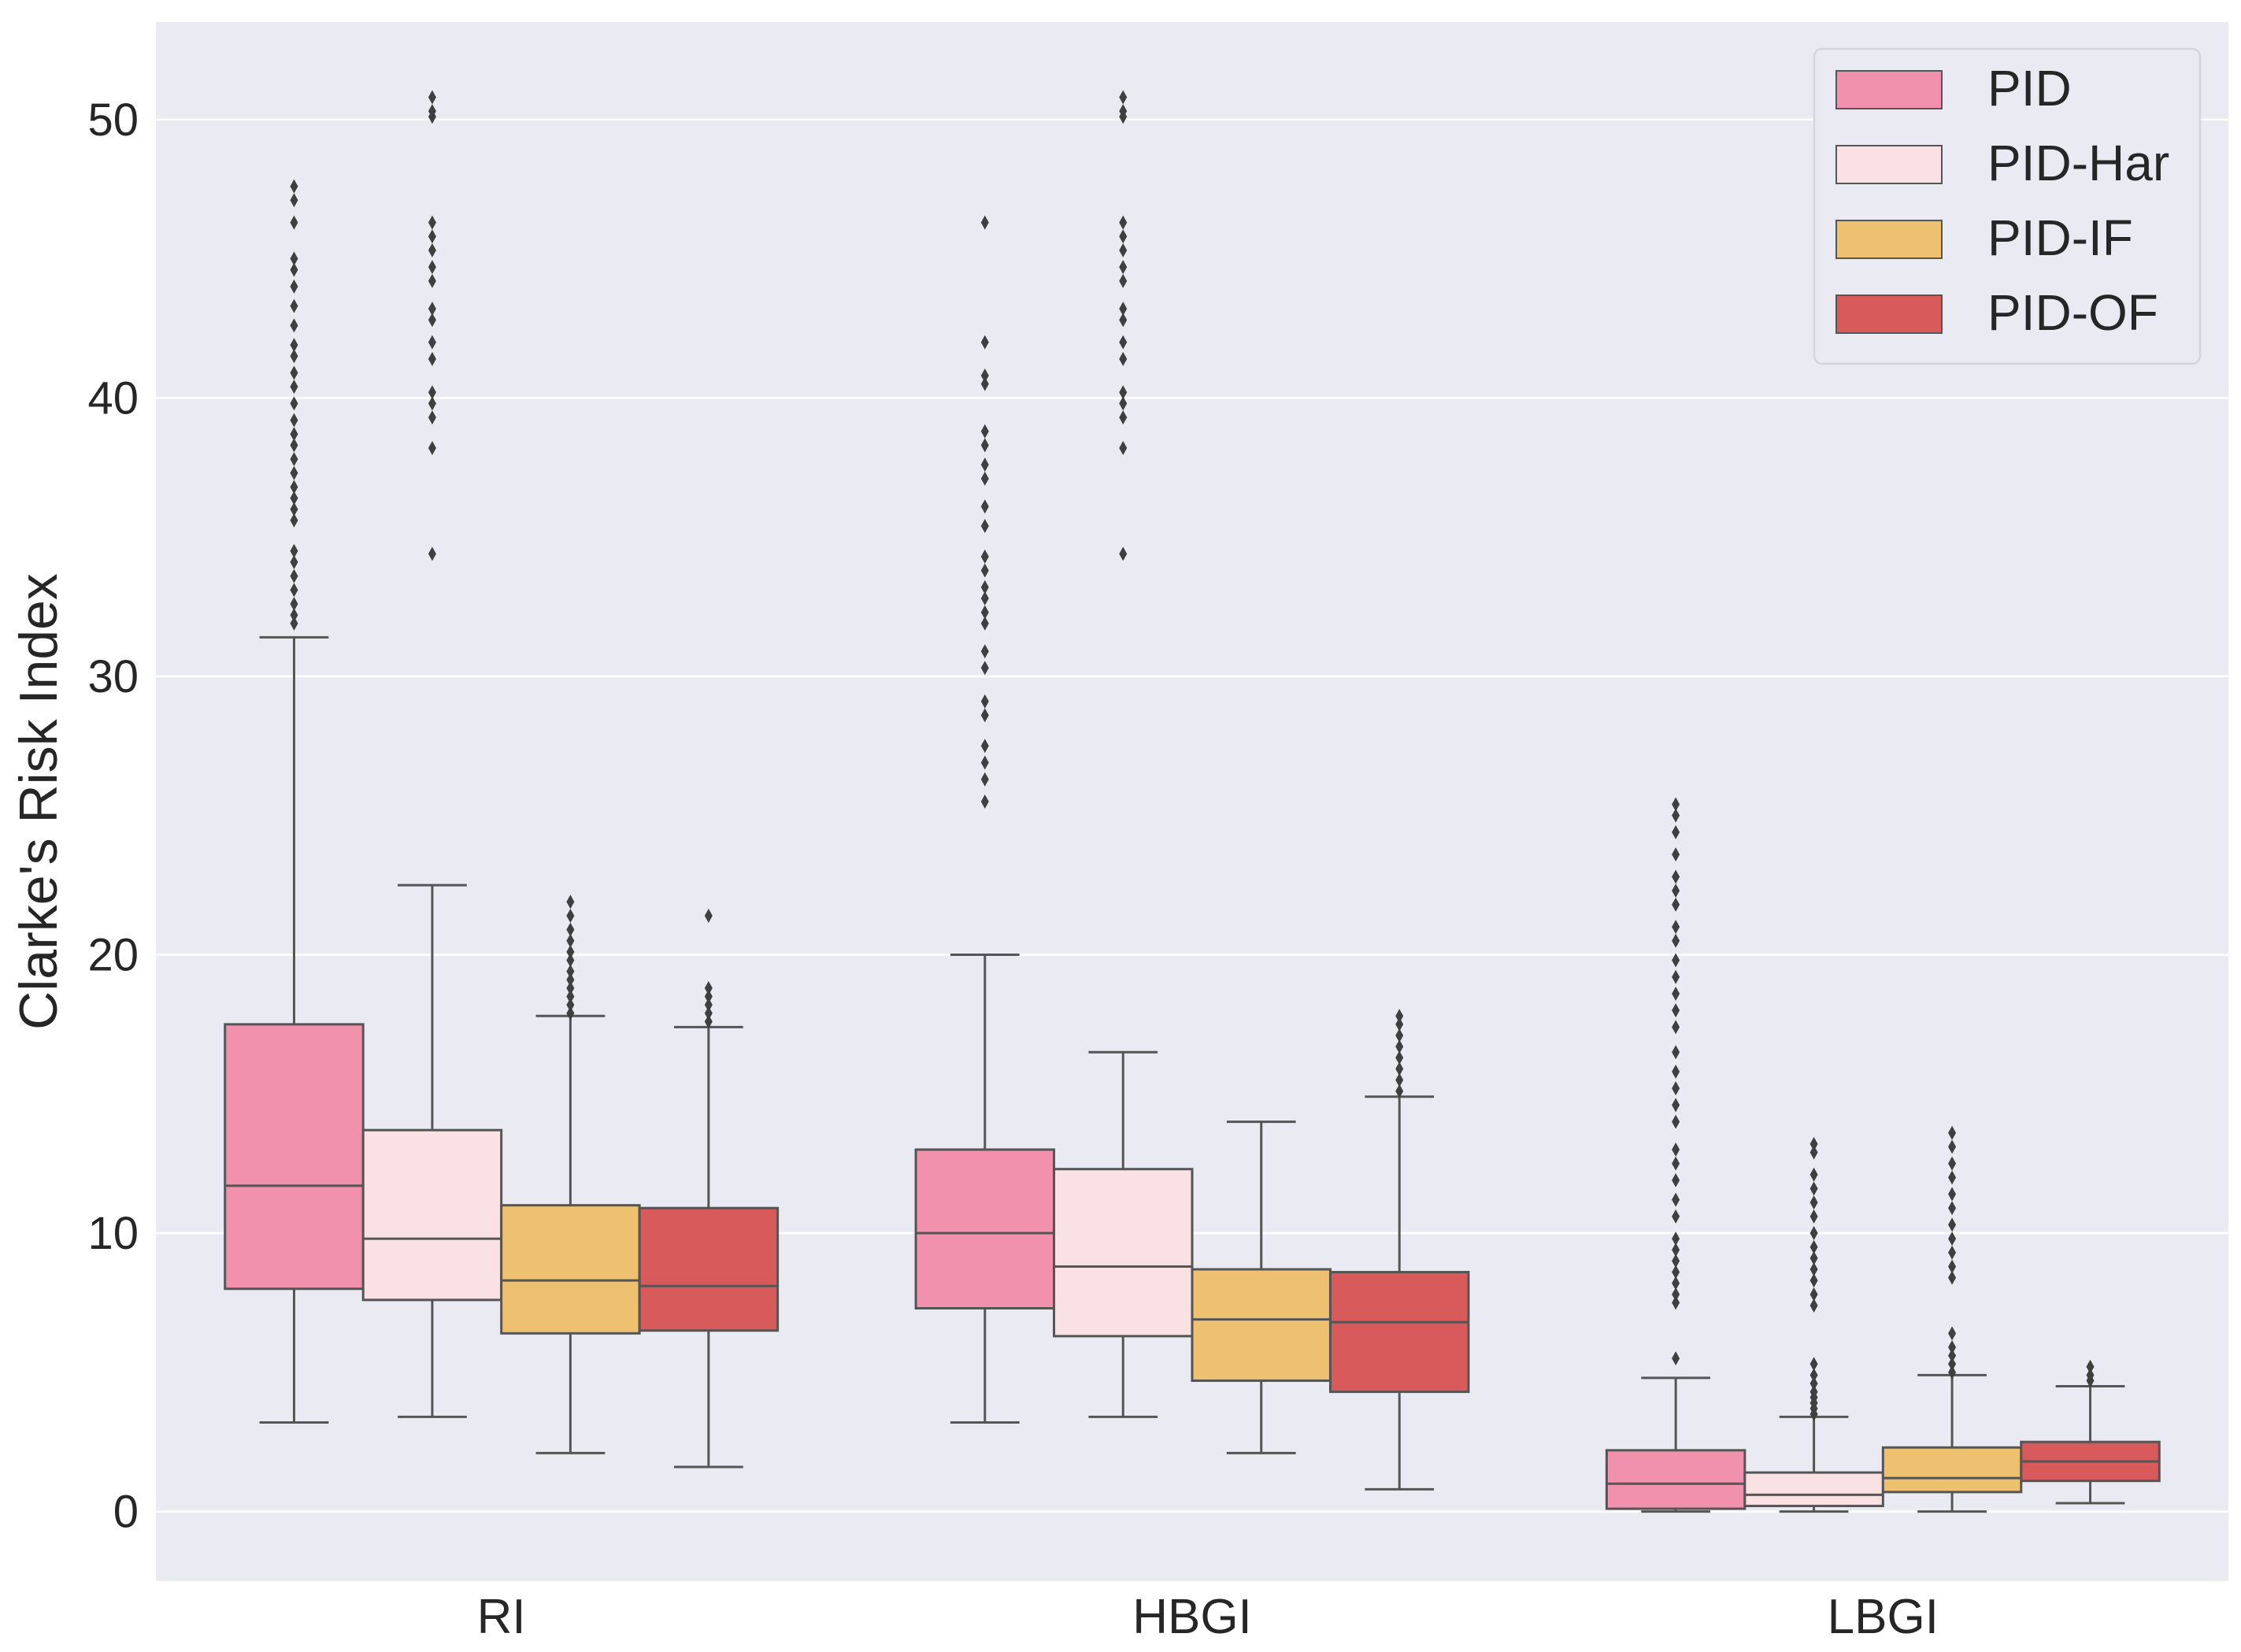 The image size is (2241, 1652). What do you see at coordinates (2007, 206) in the screenshot?
I see `legend-frame` at bounding box center [2007, 206].